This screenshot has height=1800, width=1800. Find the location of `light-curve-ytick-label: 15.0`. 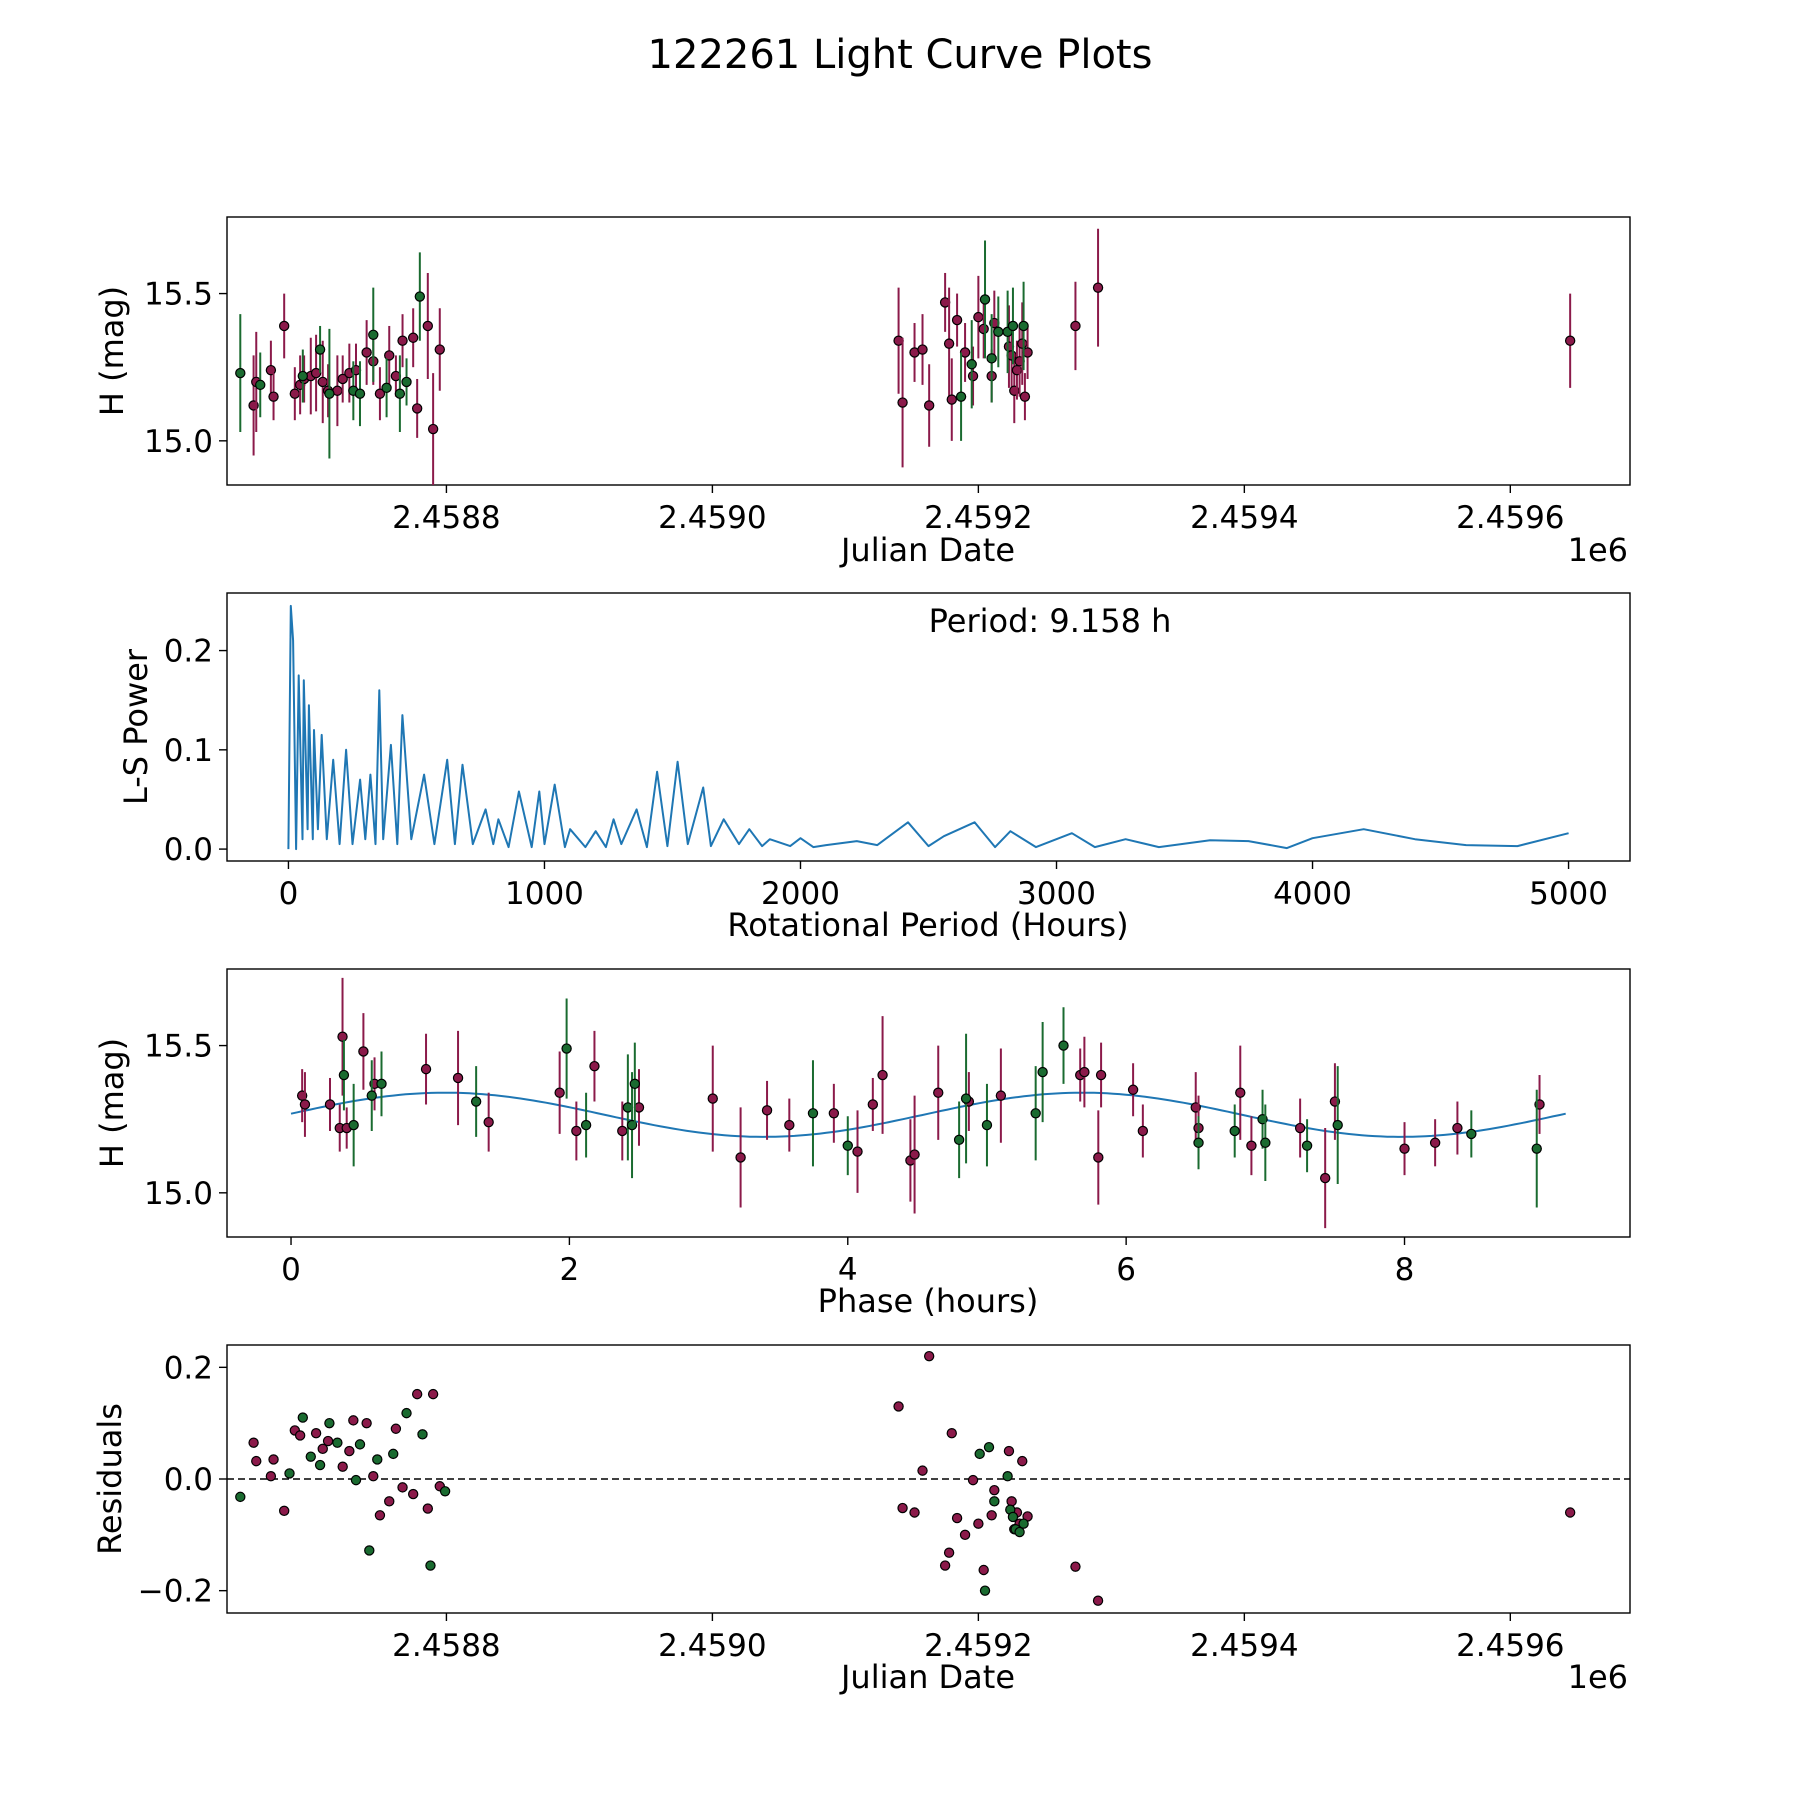

light-curve-ytick-label: 15.0 is located at coordinates (178, 442).